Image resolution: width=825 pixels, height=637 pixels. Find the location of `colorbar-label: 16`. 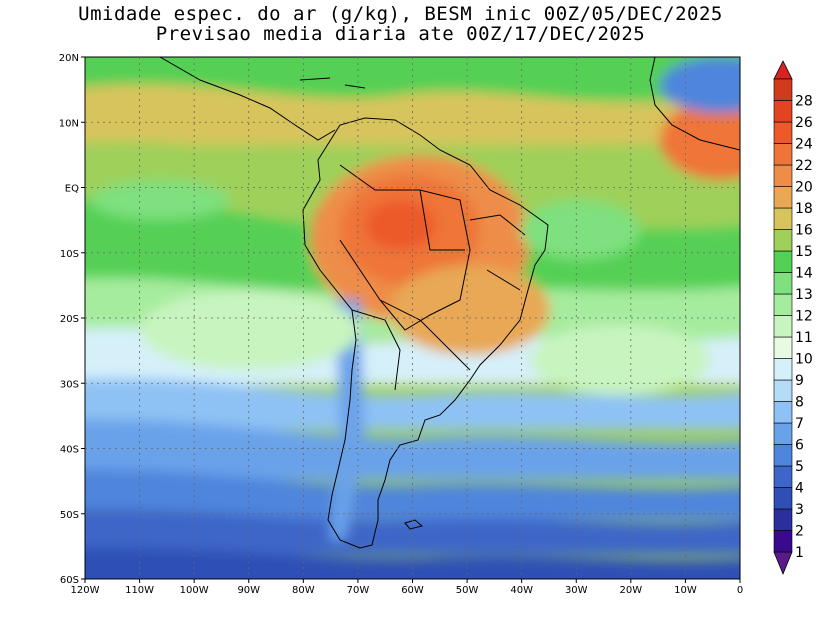

colorbar-label: 16 is located at coordinates (804, 231).